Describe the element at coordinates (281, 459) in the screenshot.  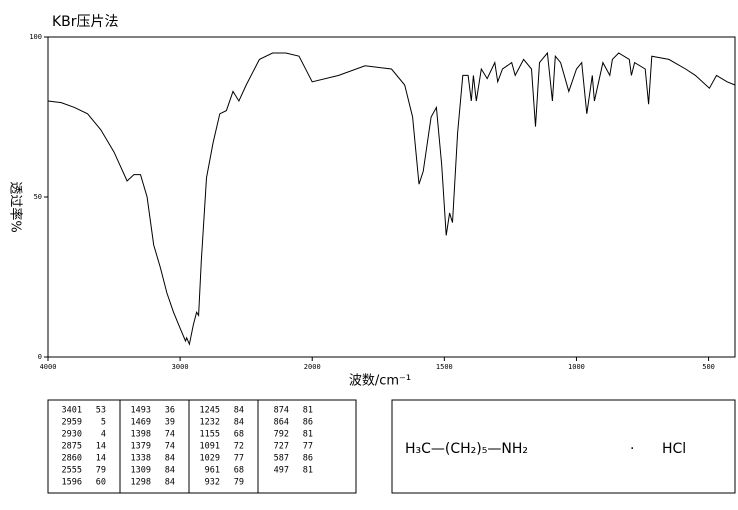
I see `peak-wavenumber: 587` at that location.